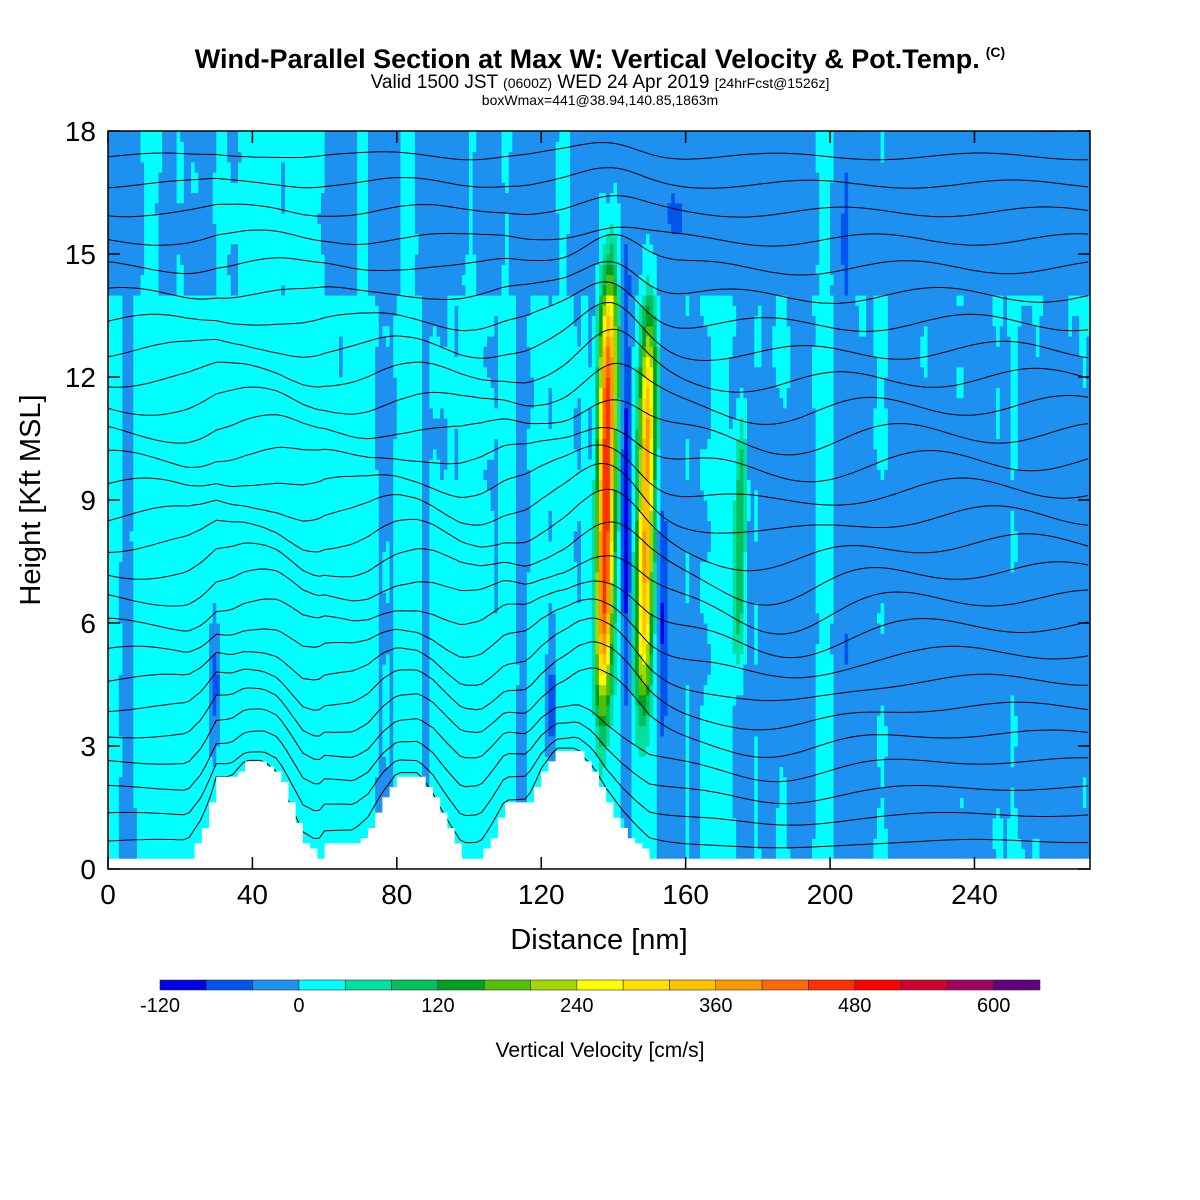 This screenshot has width=1200, height=1200. What do you see at coordinates (633, 82) in the screenshot?
I see `valid-date: WED 24 Apr 2019` at bounding box center [633, 82].